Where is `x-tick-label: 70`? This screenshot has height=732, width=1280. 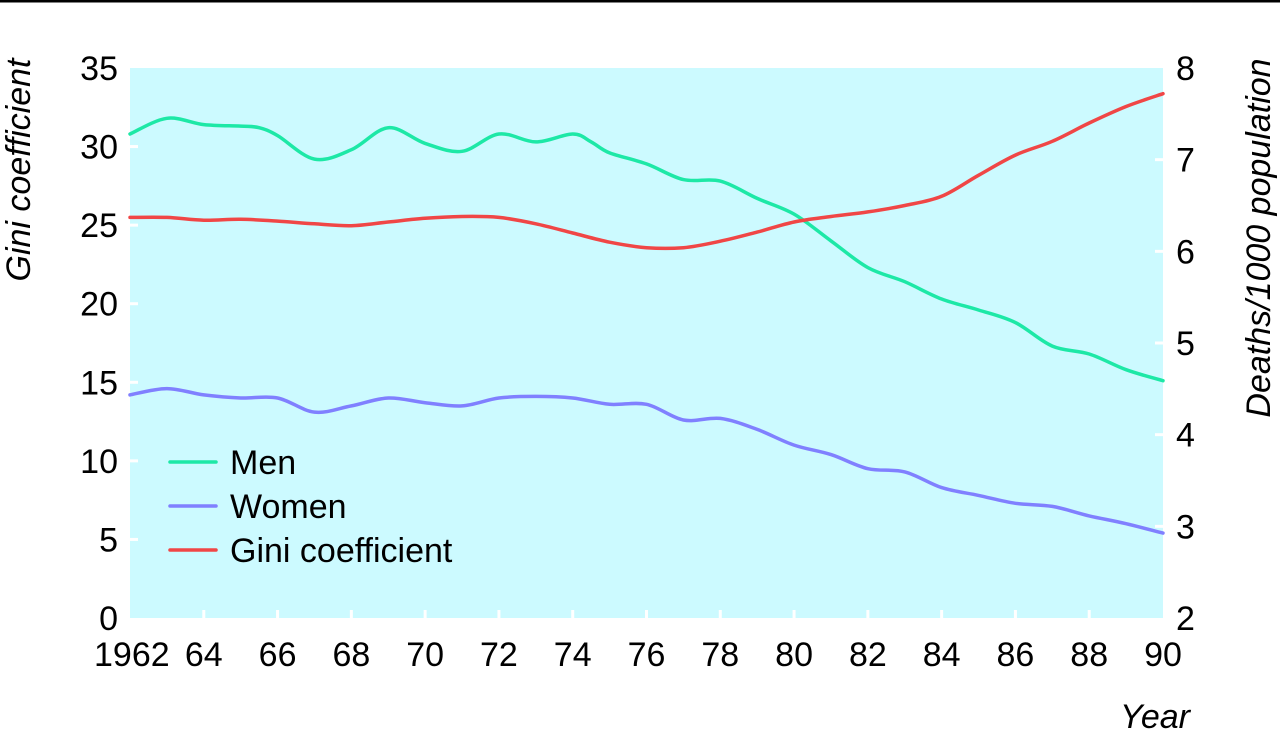 x-tick-label: 70 is located at coordinates (425, 655).